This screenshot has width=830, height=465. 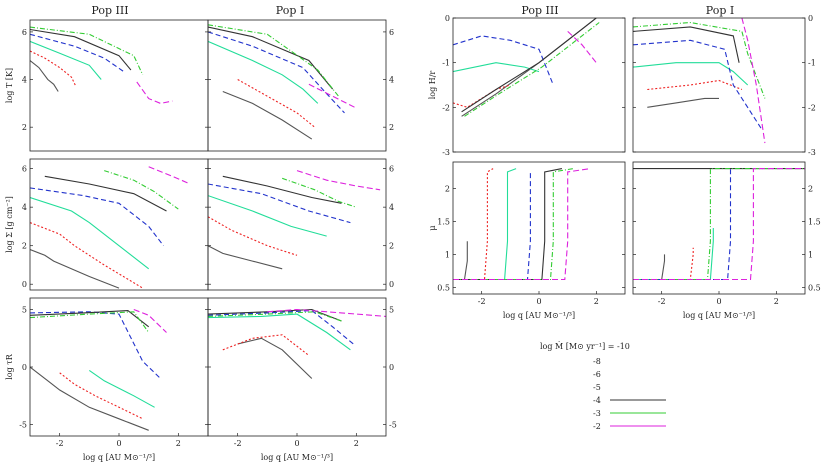 I want to click on panel-logTau_popIII: -5 0 5 -2 0 2 log q [AU M⊙⁻¹/³] log τR, so click(x=107, y=379).